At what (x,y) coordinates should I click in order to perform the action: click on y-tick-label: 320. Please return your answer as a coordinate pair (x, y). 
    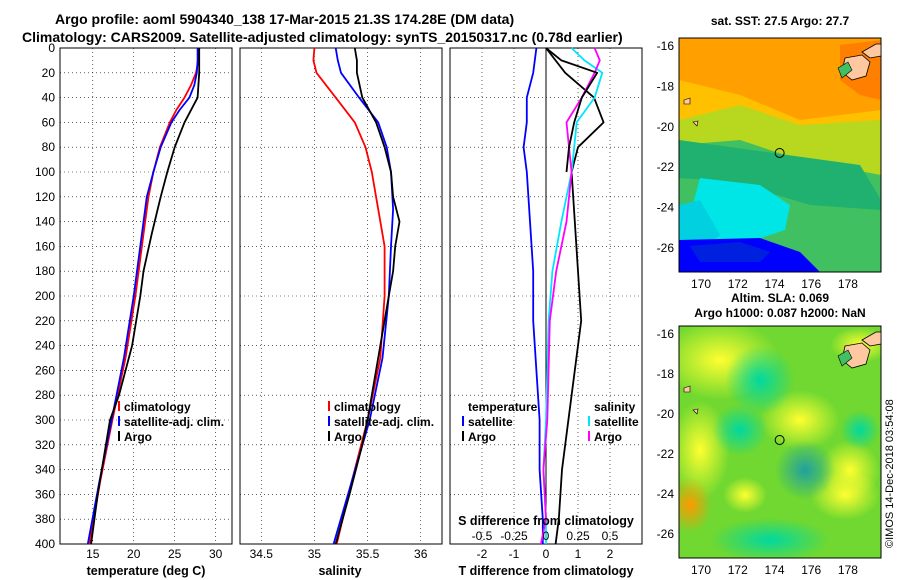
    Looking at the image, I should click on (45, 445).